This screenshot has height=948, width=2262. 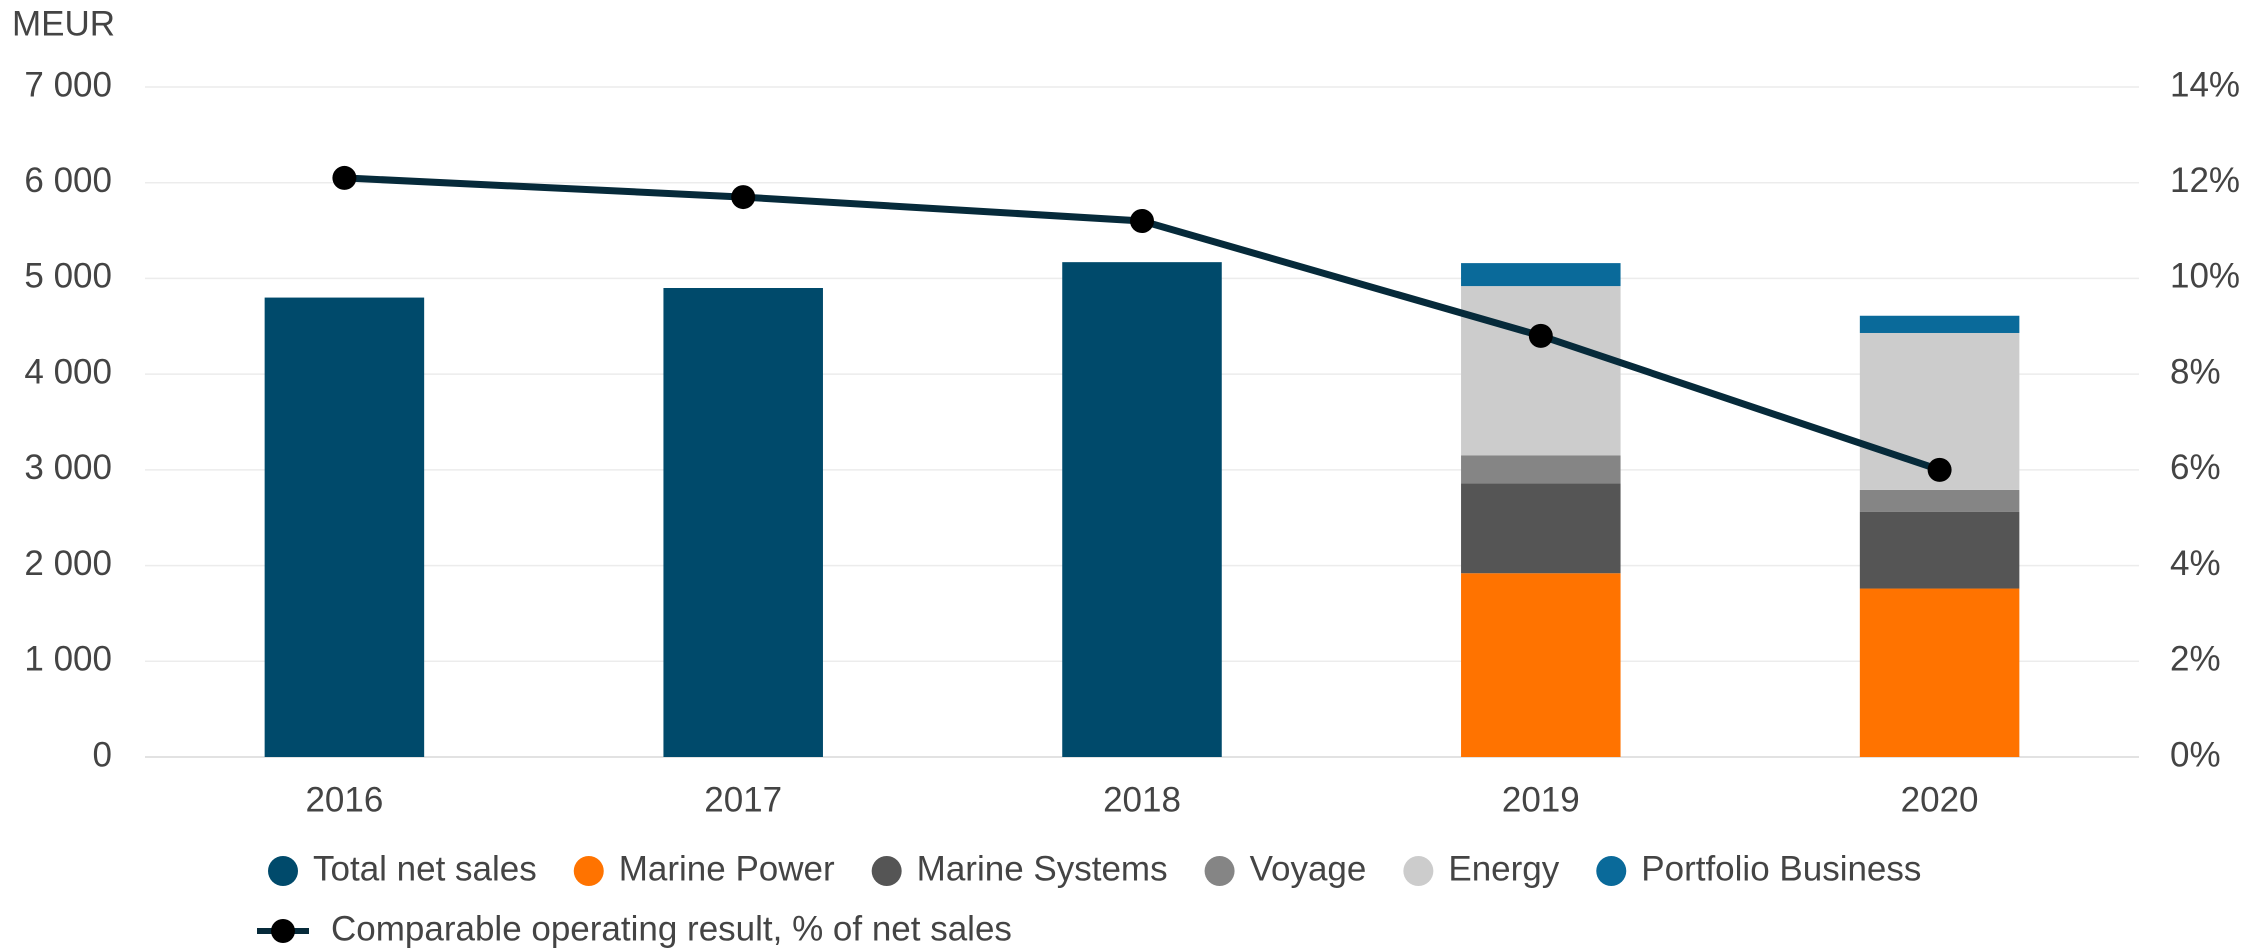 I want to click on y-tick-label: 1 000, so click(x=68, y=659).